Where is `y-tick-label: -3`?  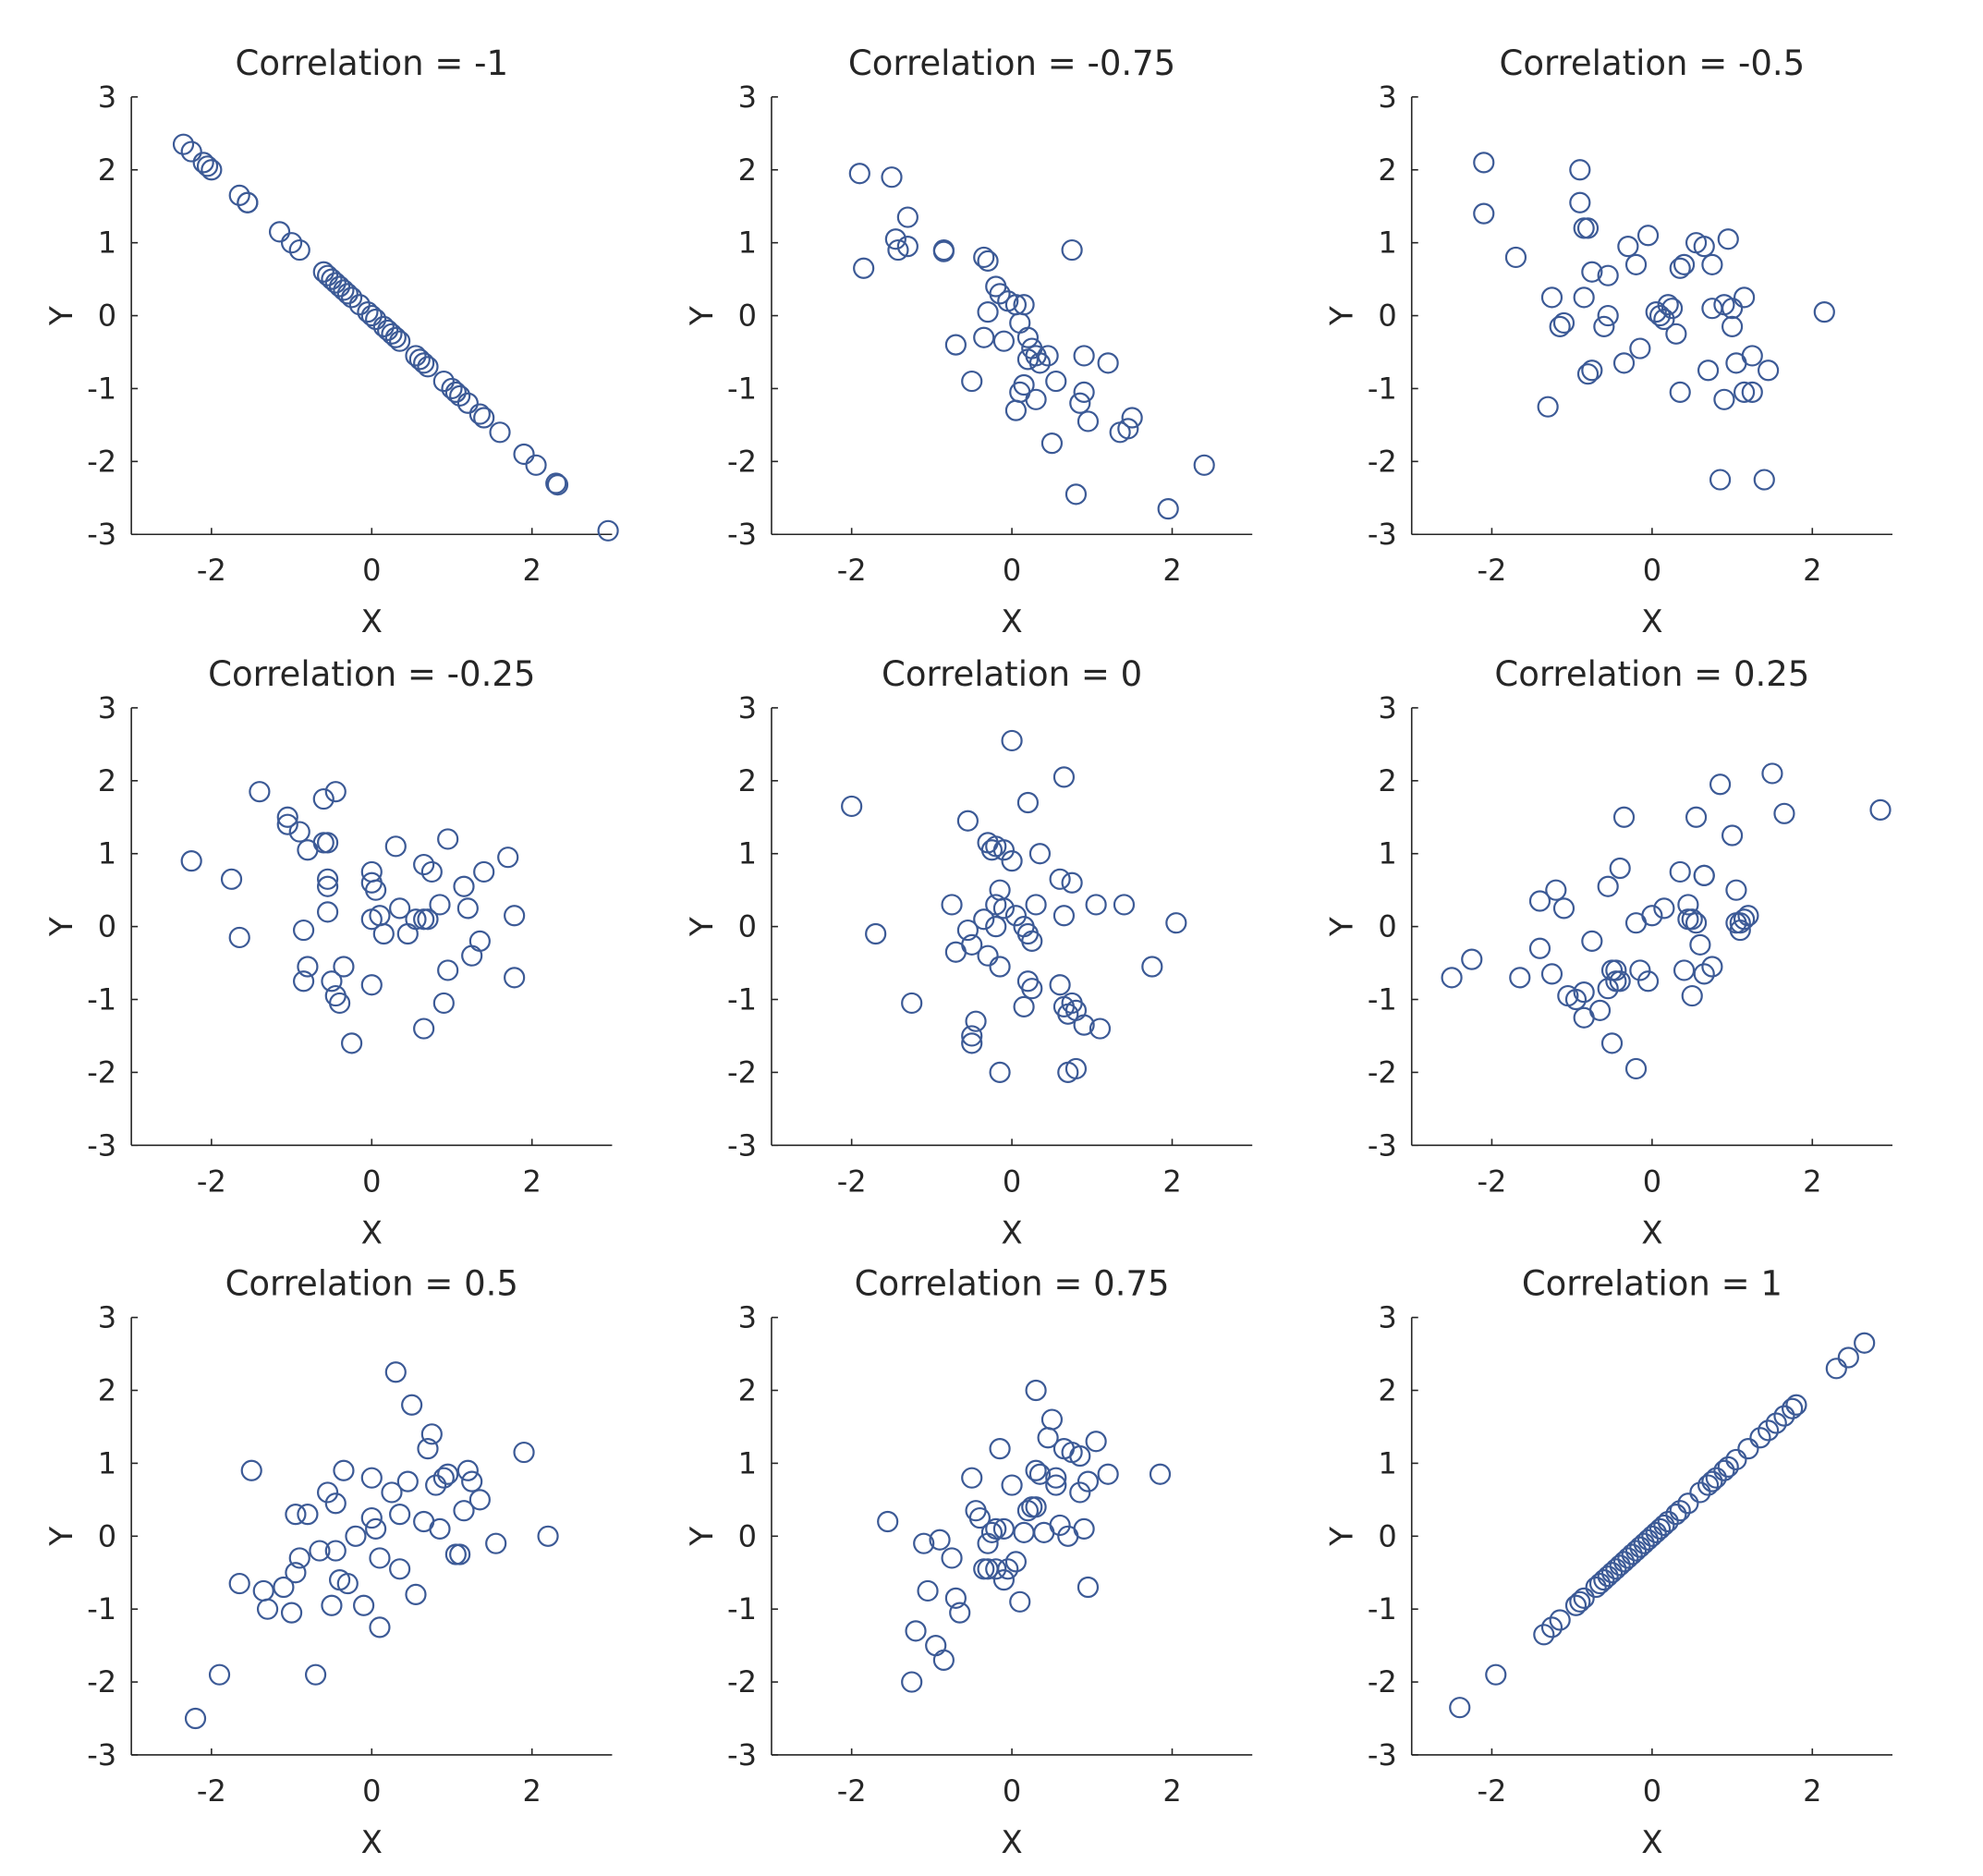
y-tick-label: -3 is located at coordinates (1382, 1145).